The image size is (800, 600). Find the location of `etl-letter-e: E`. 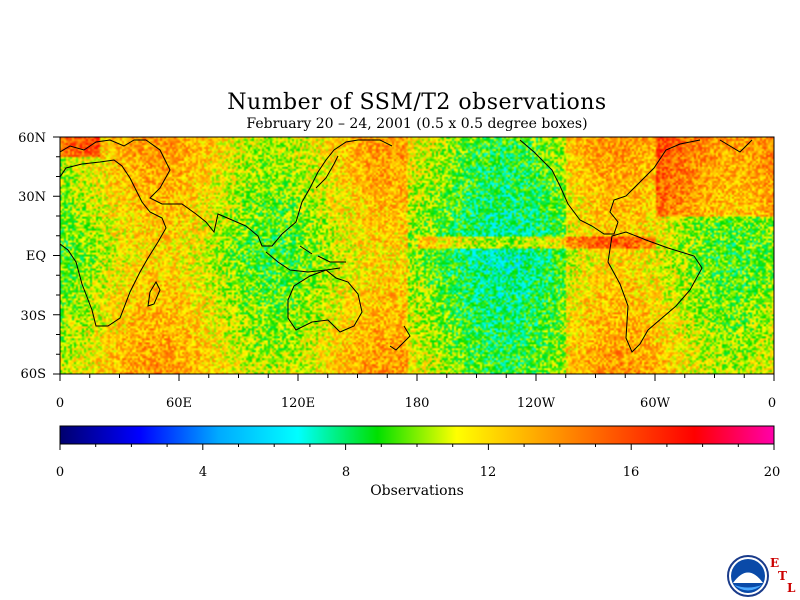

etl-letter-e: E is located at coordinates (775, 563).